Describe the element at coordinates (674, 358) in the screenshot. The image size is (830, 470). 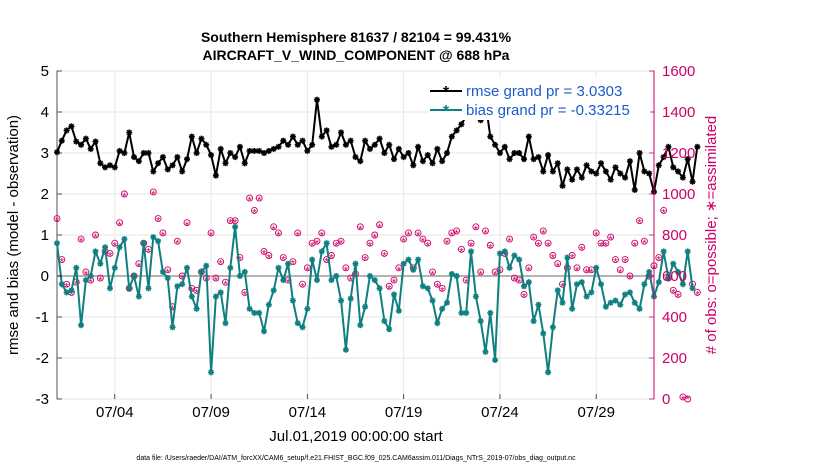
I see `right-tick-label: 200` at that location.